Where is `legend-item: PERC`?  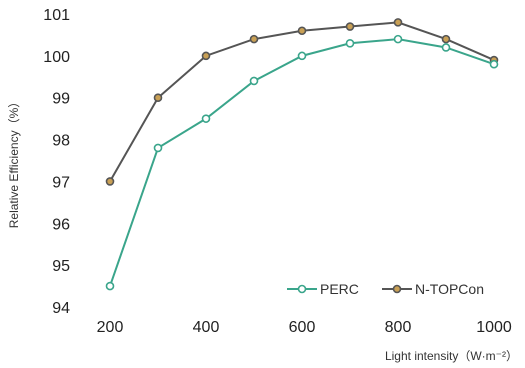
legend-item: PERC is located at coordinates (323, 289).